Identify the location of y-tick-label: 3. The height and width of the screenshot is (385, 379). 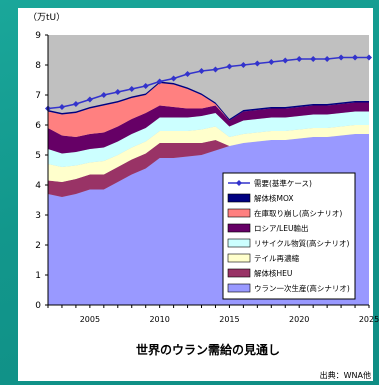
(38, 216).